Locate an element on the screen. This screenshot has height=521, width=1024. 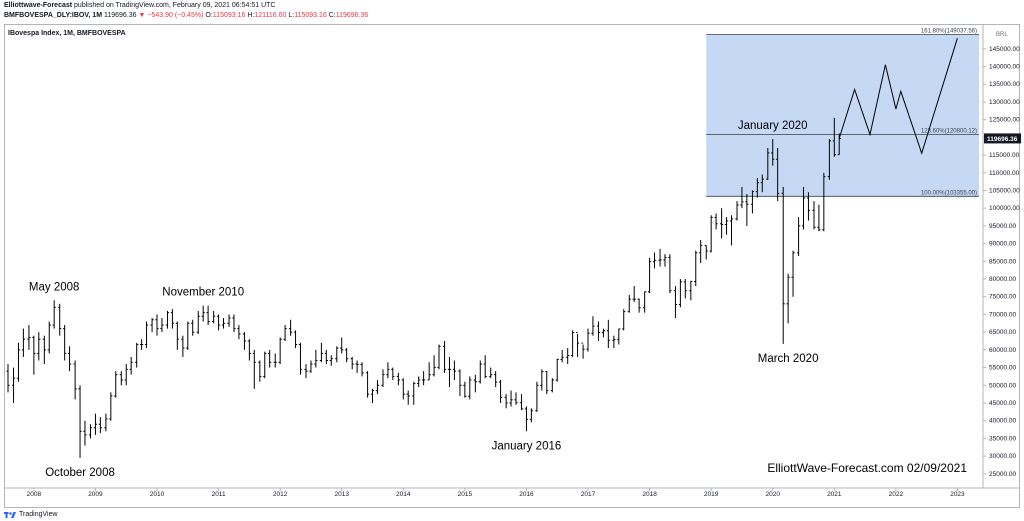
y-tick-label: 145000.00 is located at coordinates (1004, 49).